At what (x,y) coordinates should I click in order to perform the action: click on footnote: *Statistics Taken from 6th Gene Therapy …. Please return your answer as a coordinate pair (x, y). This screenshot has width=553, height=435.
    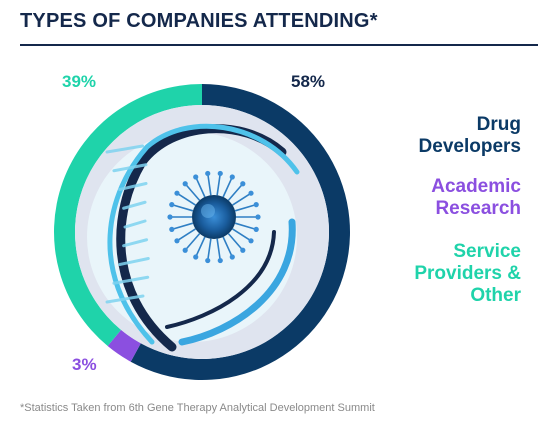
    Looking at the image, I should click on (197, 408).